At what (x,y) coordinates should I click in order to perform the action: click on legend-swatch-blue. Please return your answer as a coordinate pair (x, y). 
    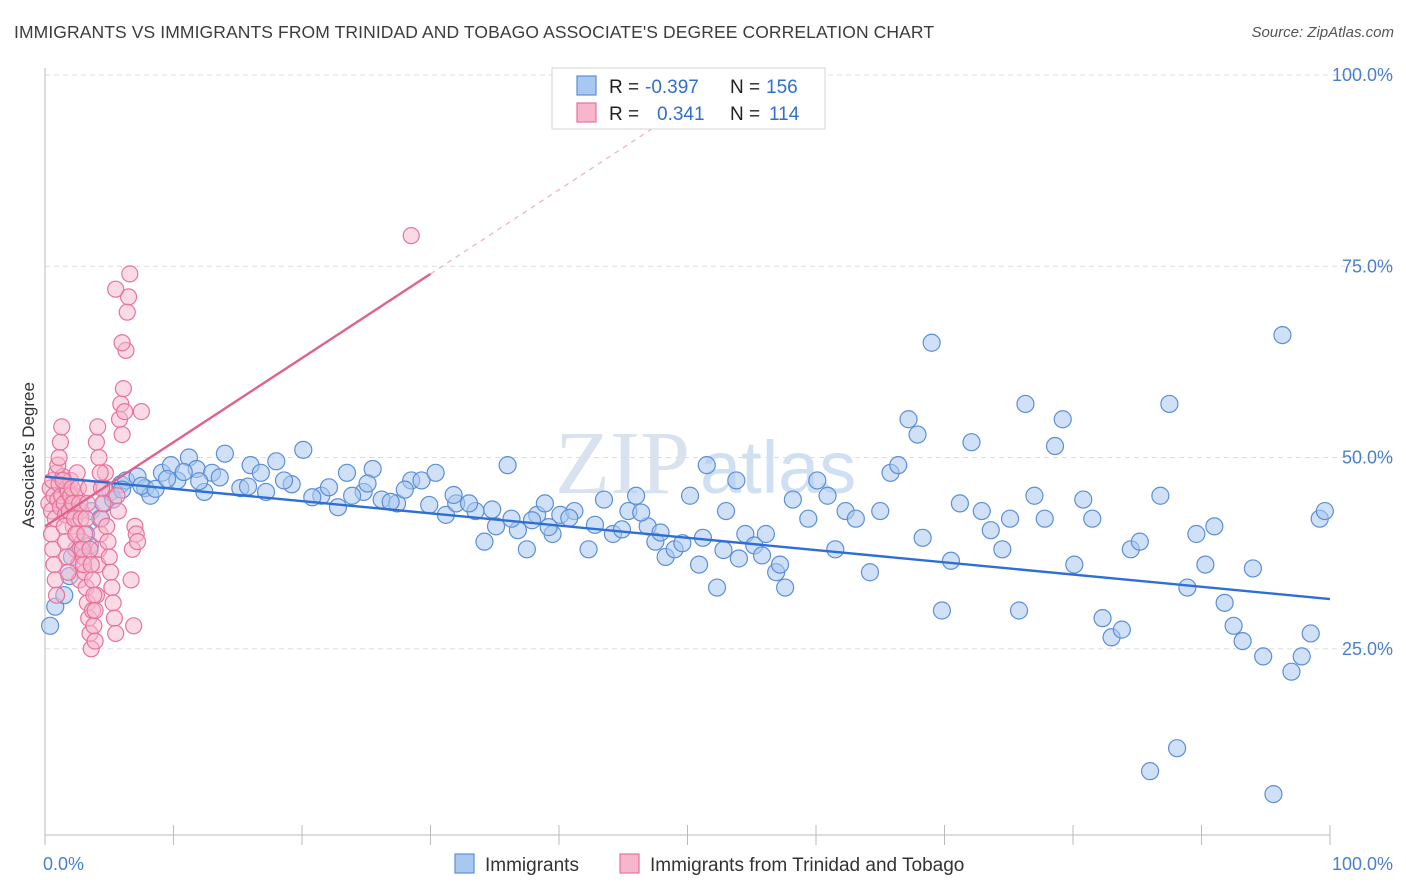
    Looking at the image, I should click on (586, 85).